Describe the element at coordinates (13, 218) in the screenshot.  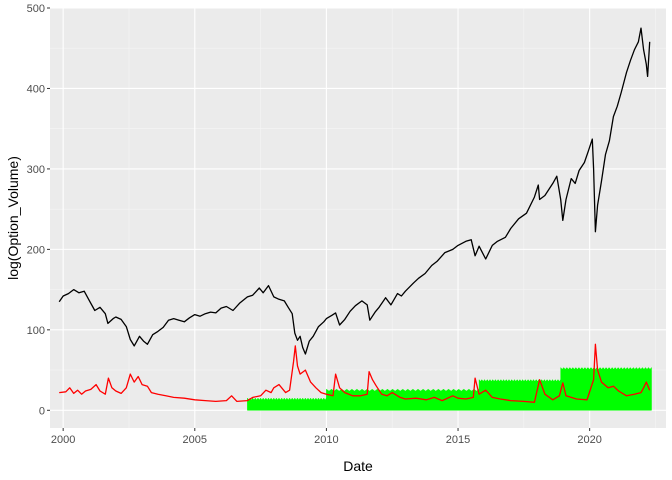
I see `y-axis-title: log(Option_Volume)` at that location.